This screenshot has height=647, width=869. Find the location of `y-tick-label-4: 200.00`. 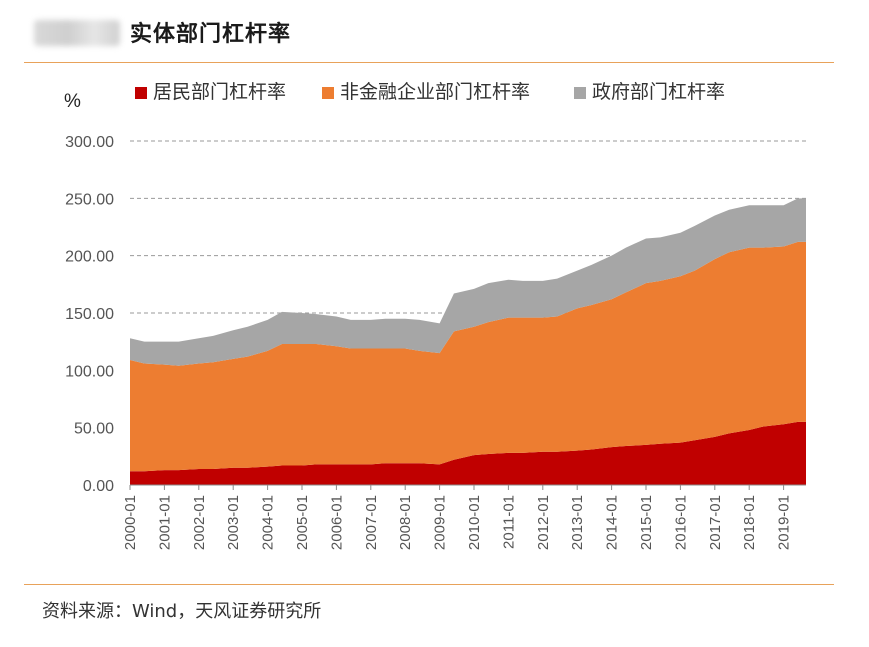

y-tick-label-4: 200.00 is located at coordinates (89, 257).